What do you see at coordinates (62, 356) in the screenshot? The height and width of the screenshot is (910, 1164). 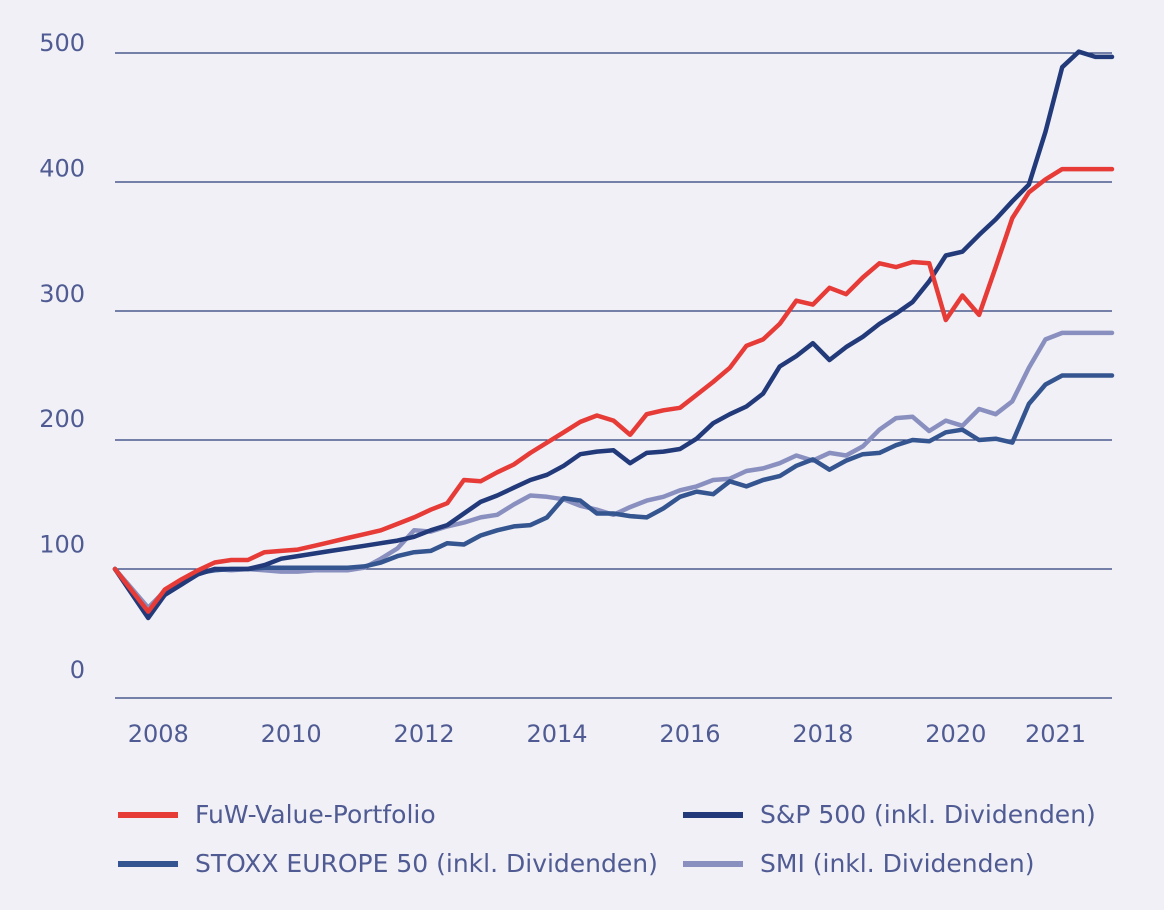 I see `y-axis-labels: 0 100 200 300 400 500` at bounding box center [62, 356].